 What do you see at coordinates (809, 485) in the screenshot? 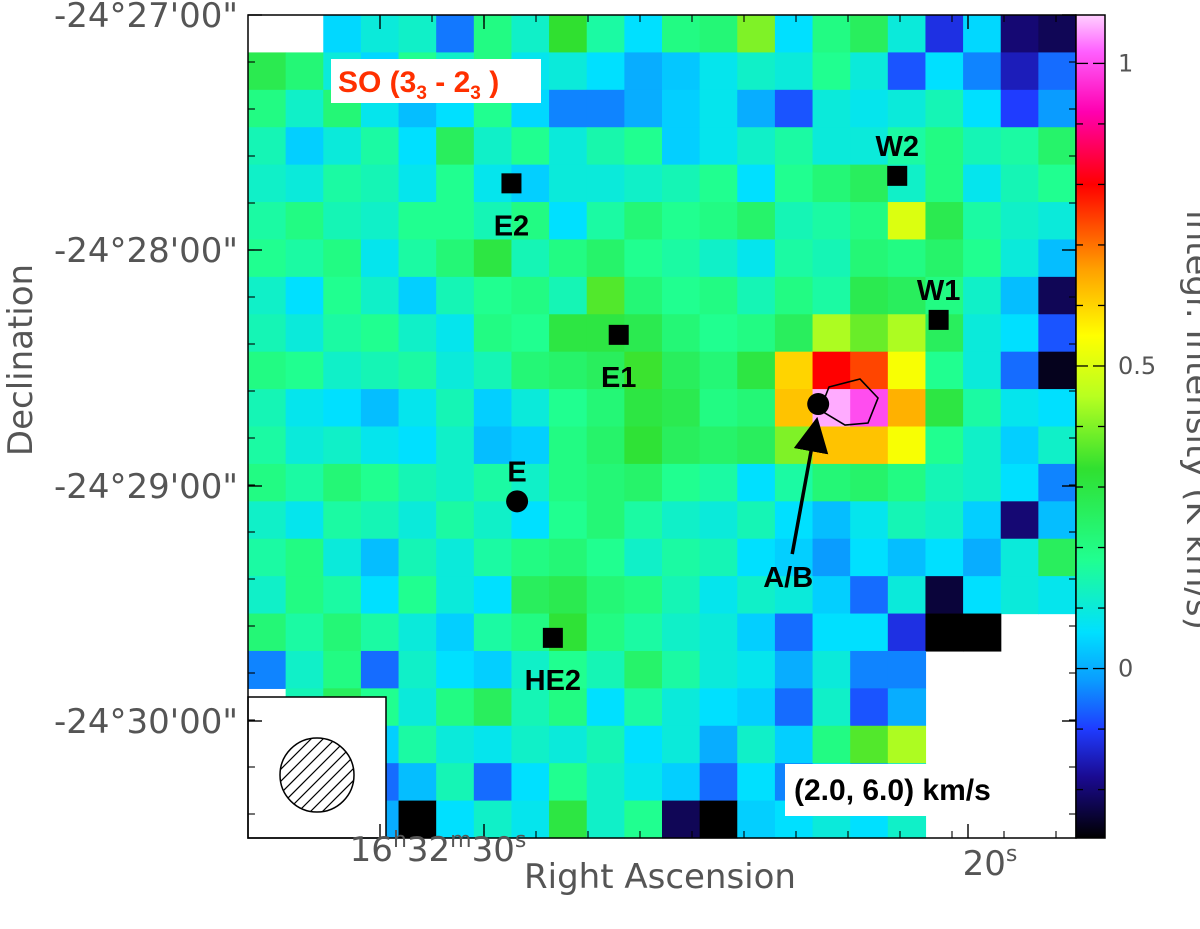
I see `source-arrow` at bounding box center [809, 485].